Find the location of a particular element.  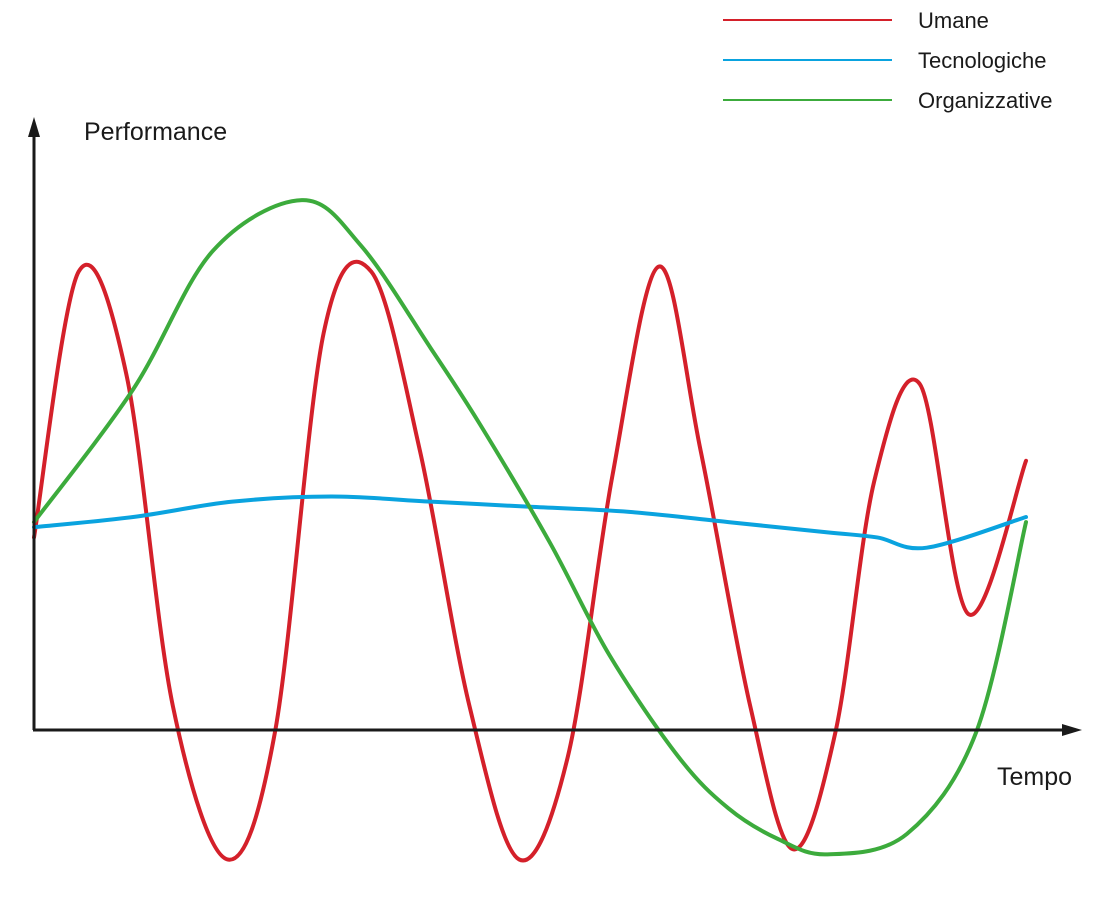

legend: Umane Tecnologiche Organizzative is located at coordinates (888, 60).